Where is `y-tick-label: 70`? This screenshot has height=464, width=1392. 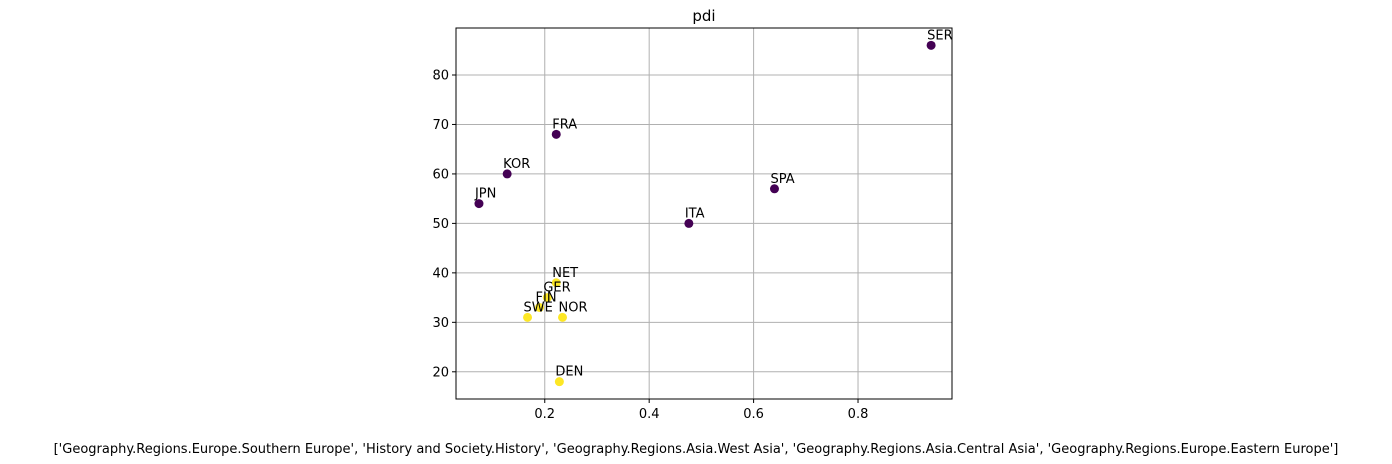 y-tick-label: 70 is located at coordinates (440, 125).